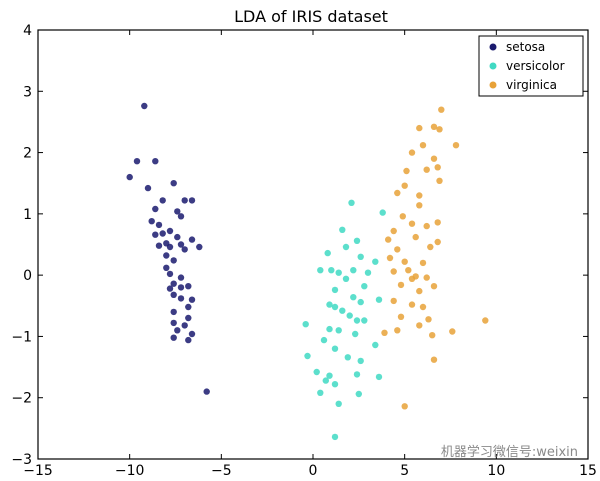 This screenshot has height=481, width=600. I want to click on x-tick-label: 0, so click(313, 471).